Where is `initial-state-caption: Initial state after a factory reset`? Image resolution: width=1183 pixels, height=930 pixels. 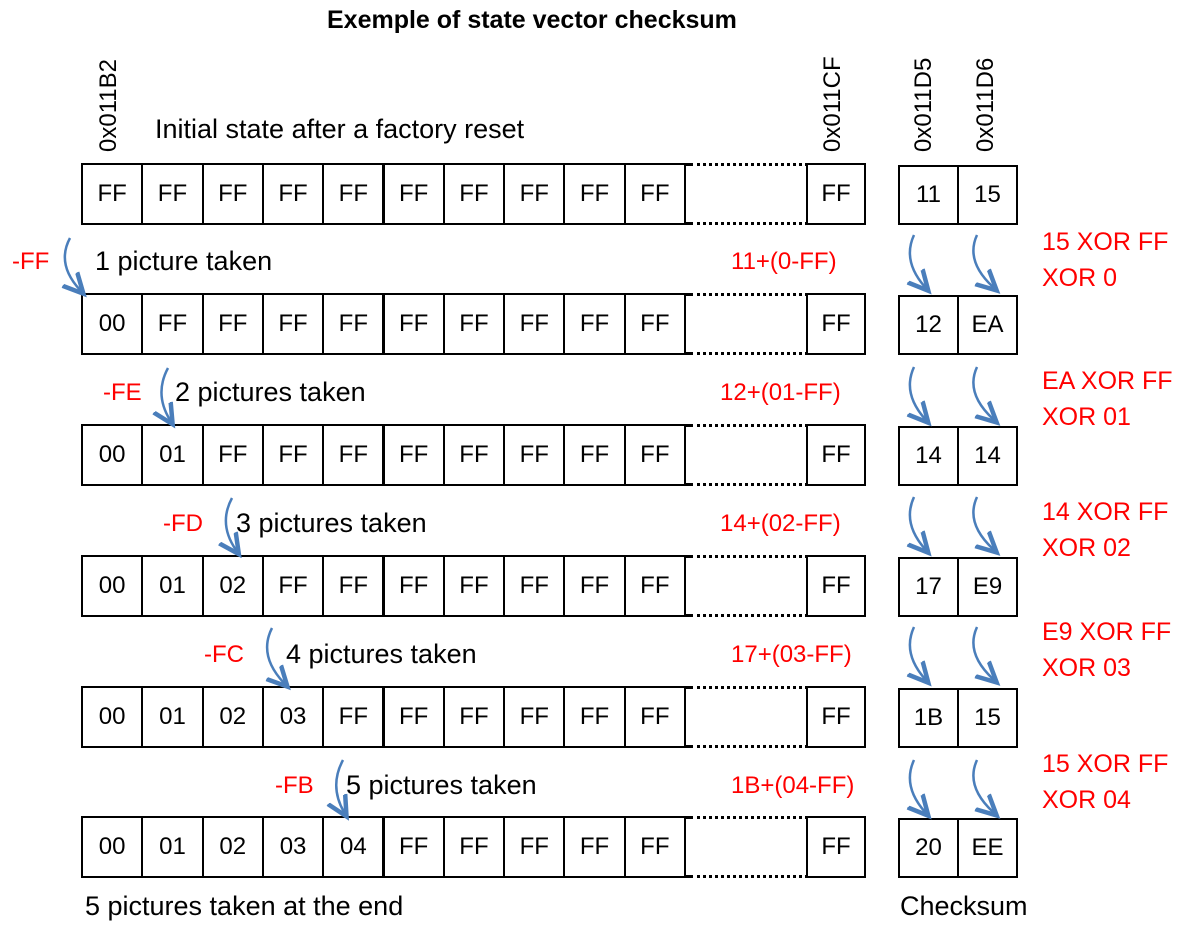 initial-state-caption: Initial state after a factory reset is located at coordinates (340, 129).